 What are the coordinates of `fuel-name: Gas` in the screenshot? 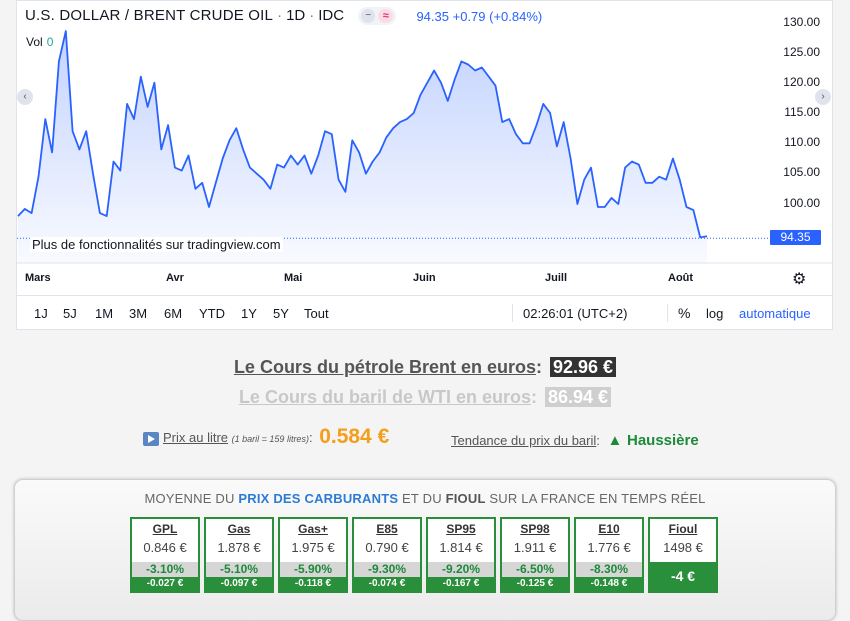 It's located at (239, 529).